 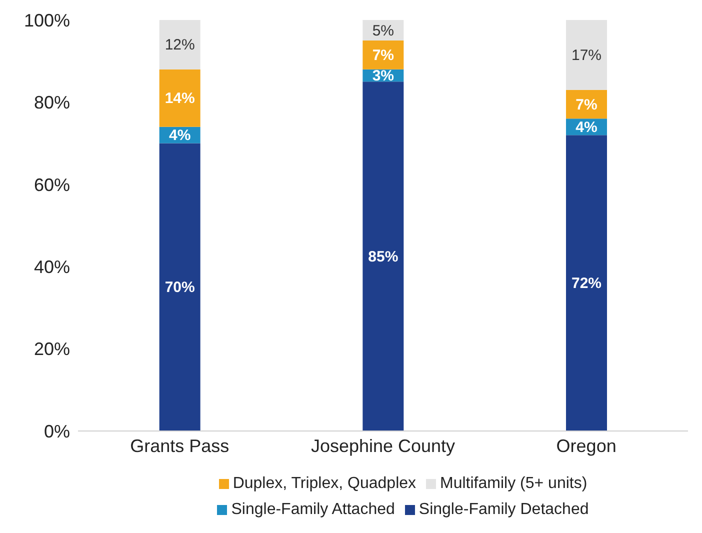 I want to click on y-tick-label: 20%, so click(x=52, y=349).